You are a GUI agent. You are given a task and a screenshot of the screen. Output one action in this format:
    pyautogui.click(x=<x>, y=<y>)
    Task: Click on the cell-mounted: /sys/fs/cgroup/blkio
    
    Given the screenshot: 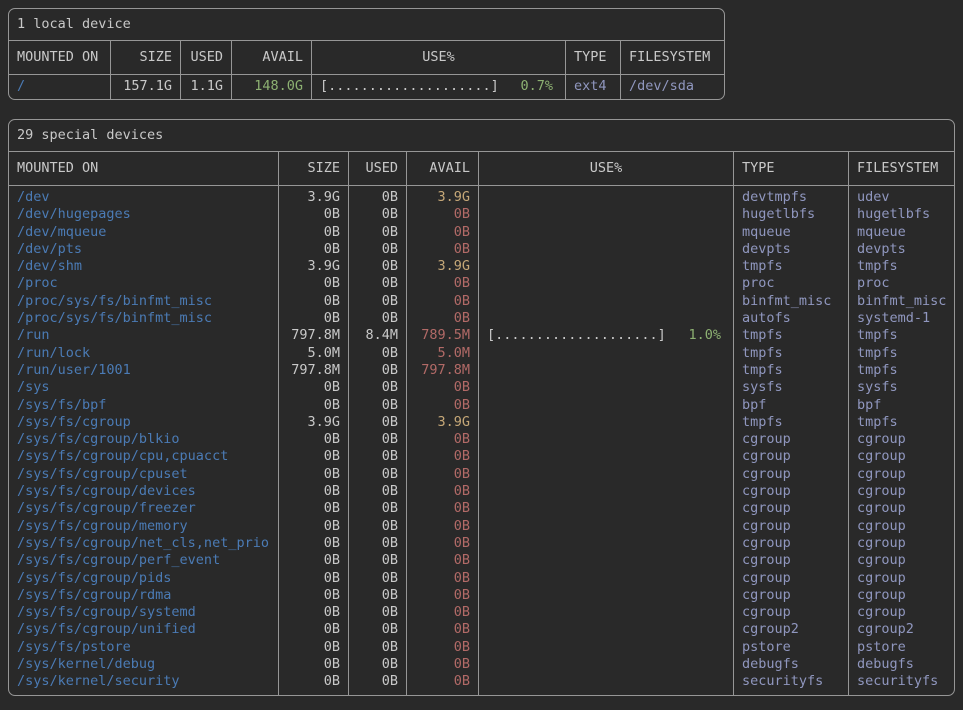 What is the action you would take?
    pyautogui.click(x=98, y=439)
    